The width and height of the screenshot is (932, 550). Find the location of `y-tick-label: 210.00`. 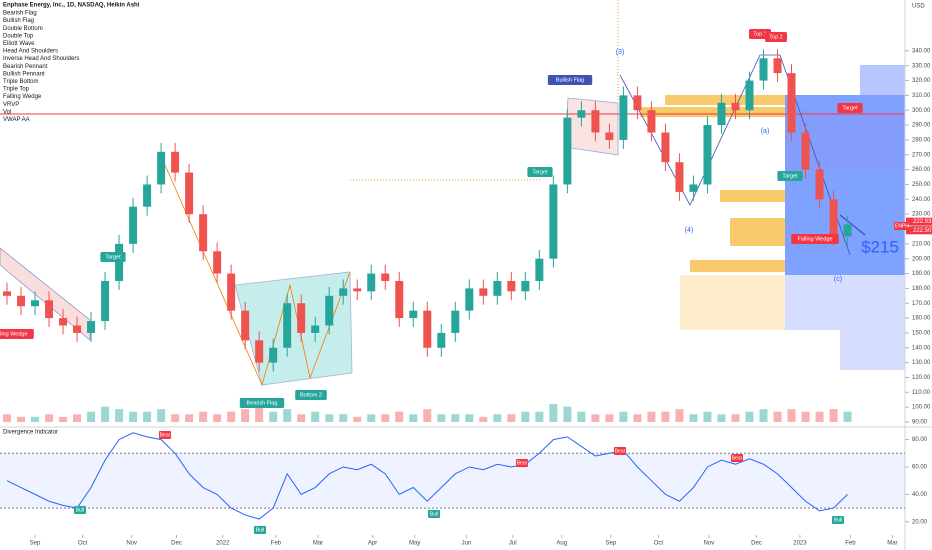

y-tick-label: 210.00 is located at coordinates (921, 244).